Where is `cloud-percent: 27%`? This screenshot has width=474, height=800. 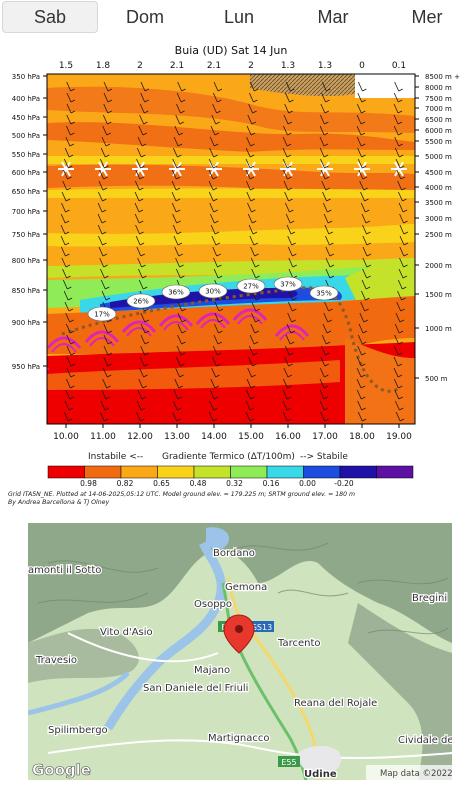 cloud-percent: 27% is located at coordinates (251, 287).